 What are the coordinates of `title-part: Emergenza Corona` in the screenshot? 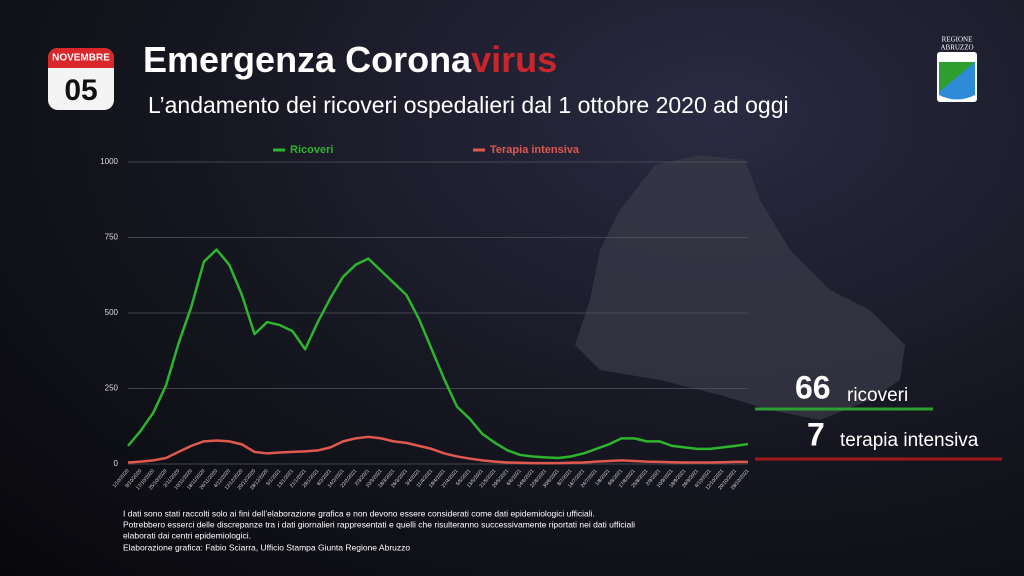 It's located at (307, 59).